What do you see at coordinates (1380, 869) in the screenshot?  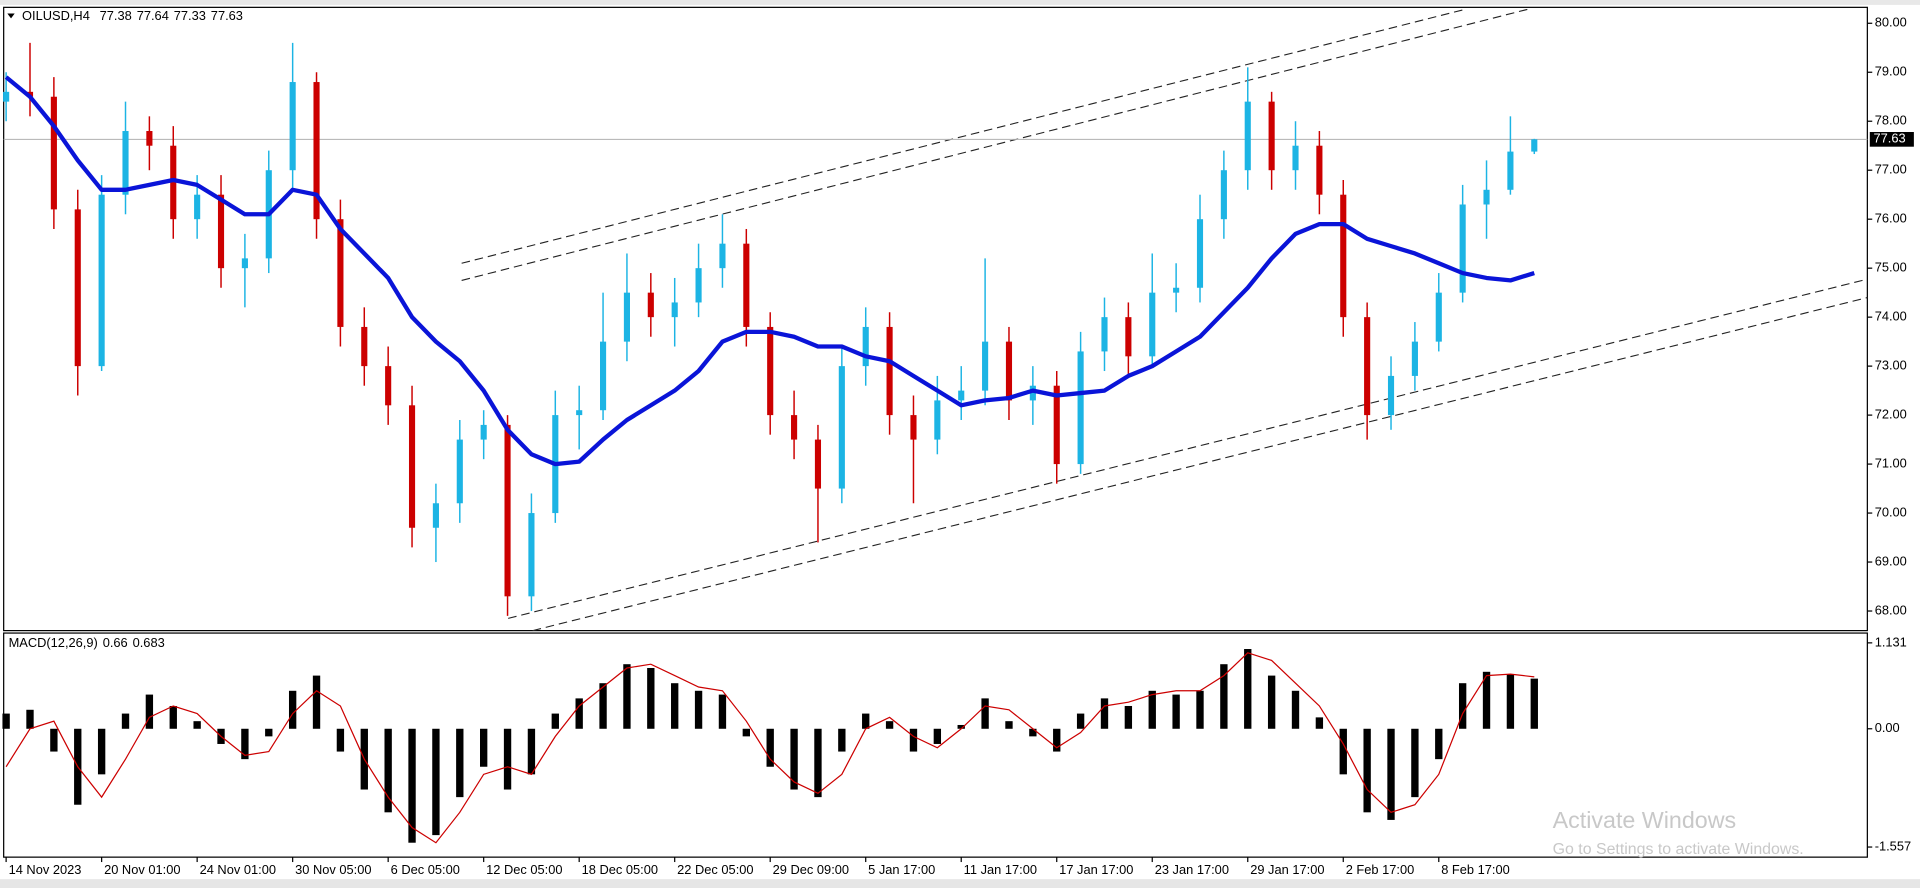 I see `x-tick-label: 2 Feb 17:00` at bounding box center [1380, 869].